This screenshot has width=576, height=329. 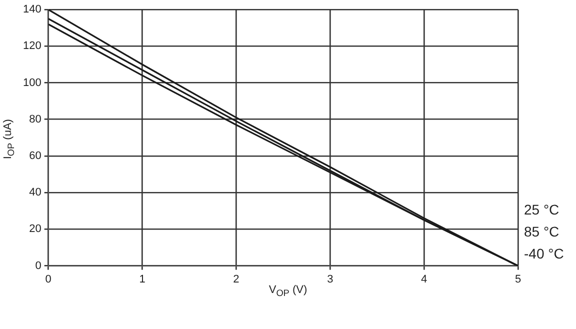 I want to click on text: 25 °C, so click(x=542, y=210).